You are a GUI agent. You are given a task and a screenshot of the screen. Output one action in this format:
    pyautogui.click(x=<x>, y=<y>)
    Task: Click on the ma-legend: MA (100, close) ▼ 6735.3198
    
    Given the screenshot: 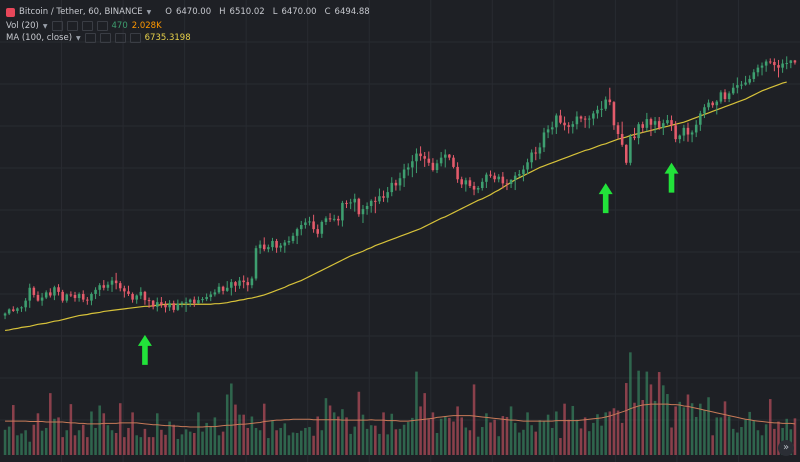 What is the action you would take?
    pyautogui.click(x=98, y=38)
    